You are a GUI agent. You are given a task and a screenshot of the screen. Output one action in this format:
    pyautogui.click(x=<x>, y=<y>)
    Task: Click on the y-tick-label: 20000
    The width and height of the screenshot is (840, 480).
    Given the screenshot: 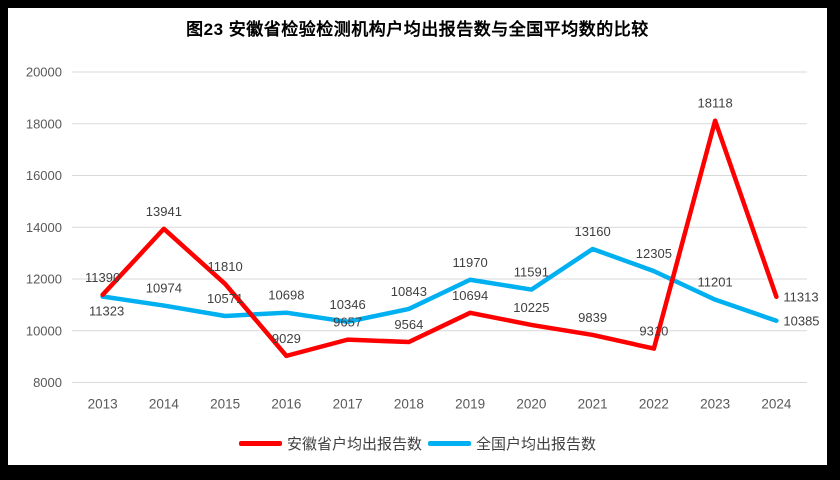 What is the action you would take?
    pyautogui.click(x=44, y=72)
    